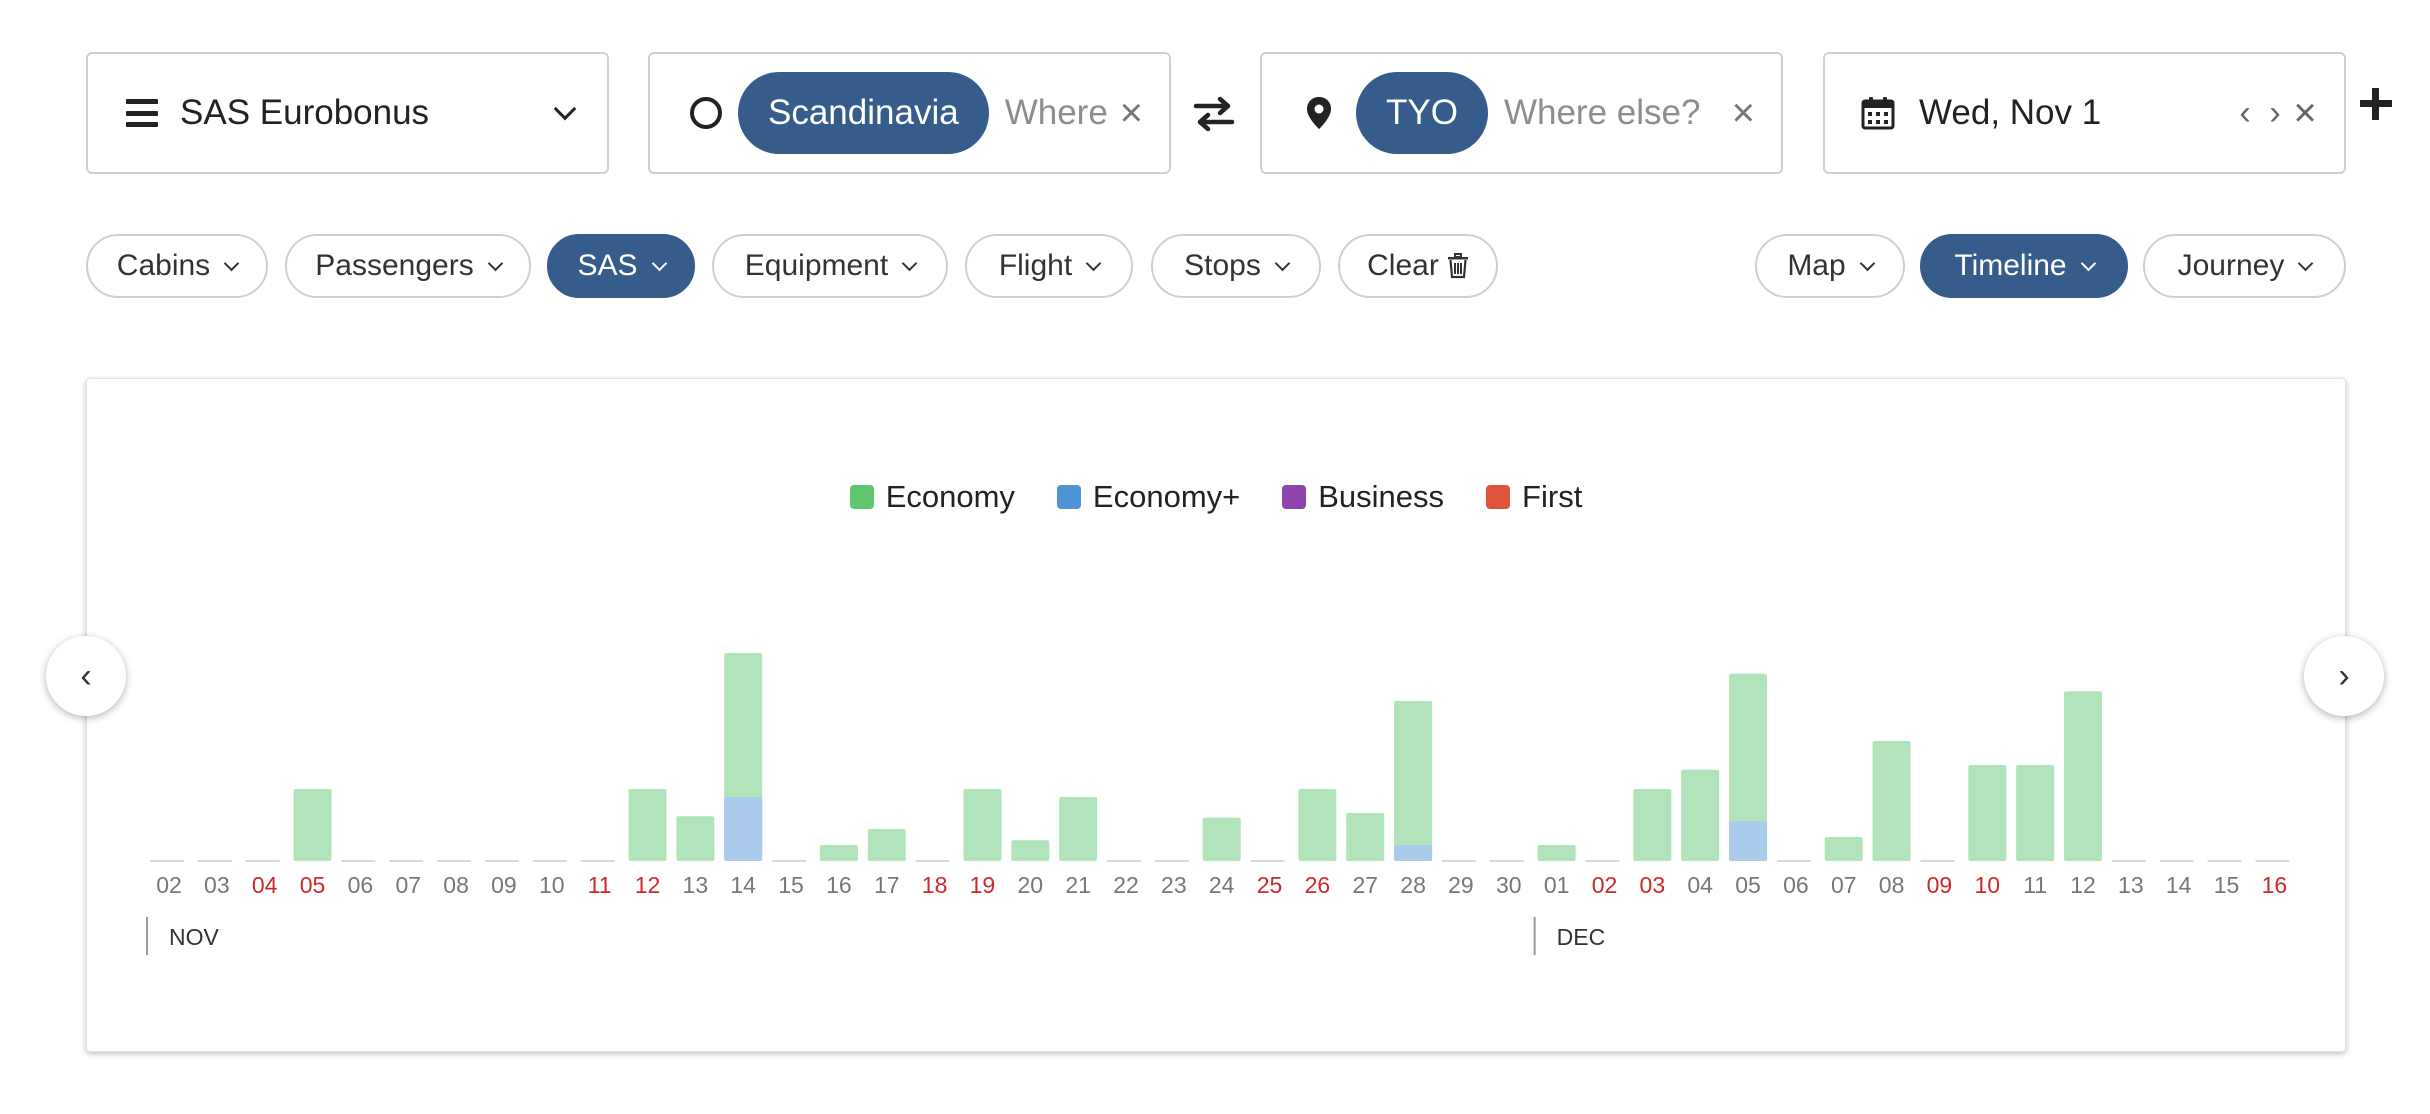  I want to click on chart-legend: Economy Economy+ Business First, so click(1216, 497).